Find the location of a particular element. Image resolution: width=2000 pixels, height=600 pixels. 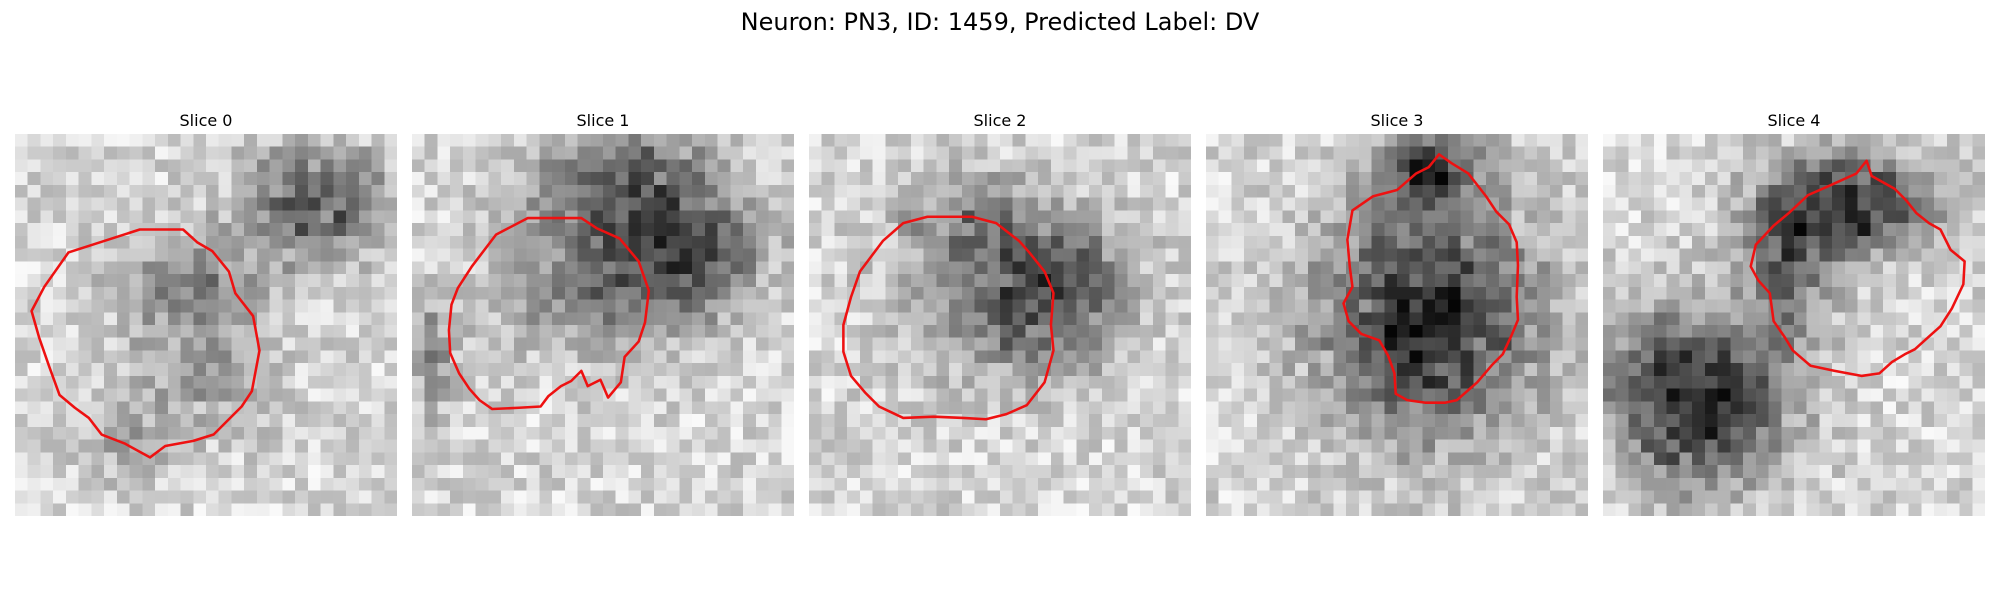

slice-title: Slice 1 is located at coordinates (603, 121).